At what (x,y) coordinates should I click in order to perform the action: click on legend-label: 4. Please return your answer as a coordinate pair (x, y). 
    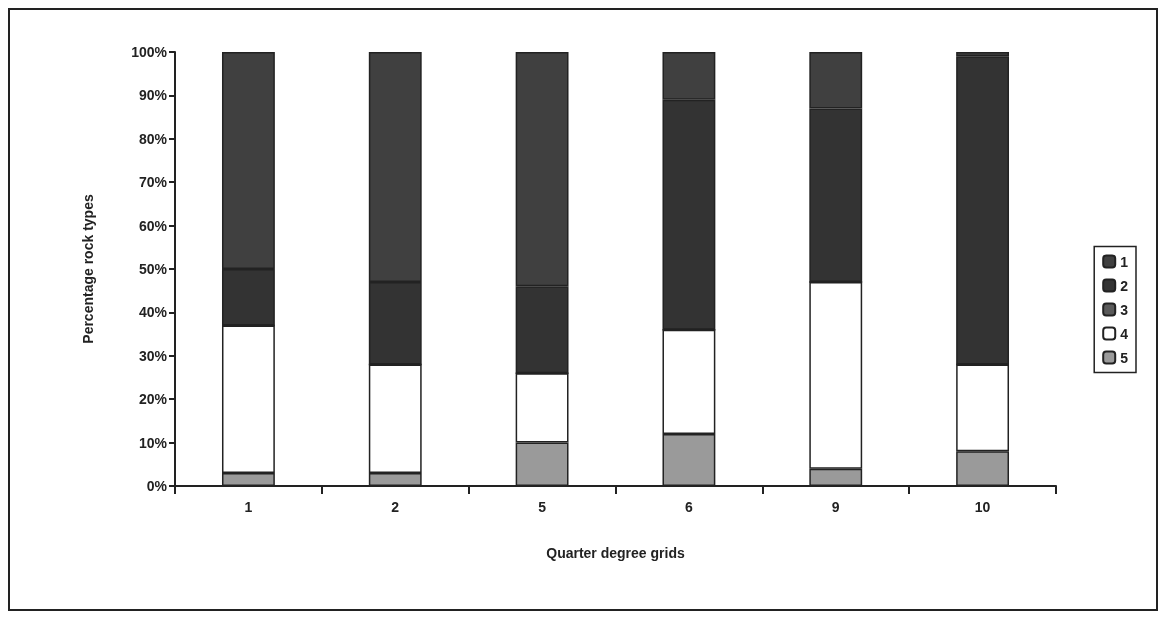
    Looking at the image, I should click on (1124, 333).